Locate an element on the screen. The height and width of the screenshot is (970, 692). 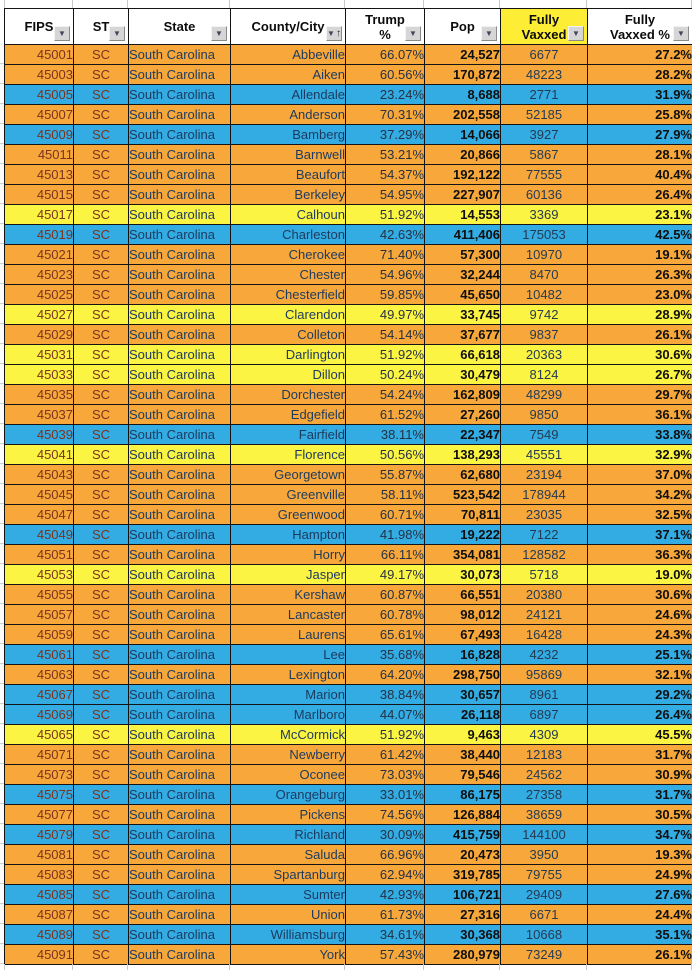
cell-trump-pct: 60.78% is located at coordinates (385, 614).